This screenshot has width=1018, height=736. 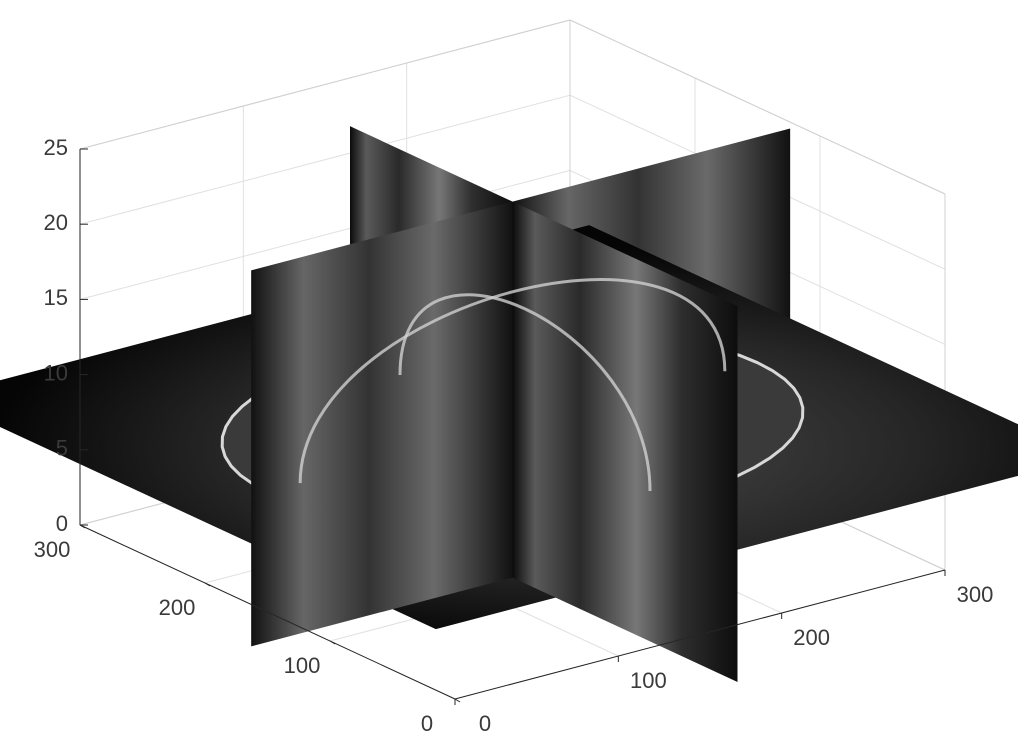 I want to click on z-tick-label: 25, so click(x=56, y=147).